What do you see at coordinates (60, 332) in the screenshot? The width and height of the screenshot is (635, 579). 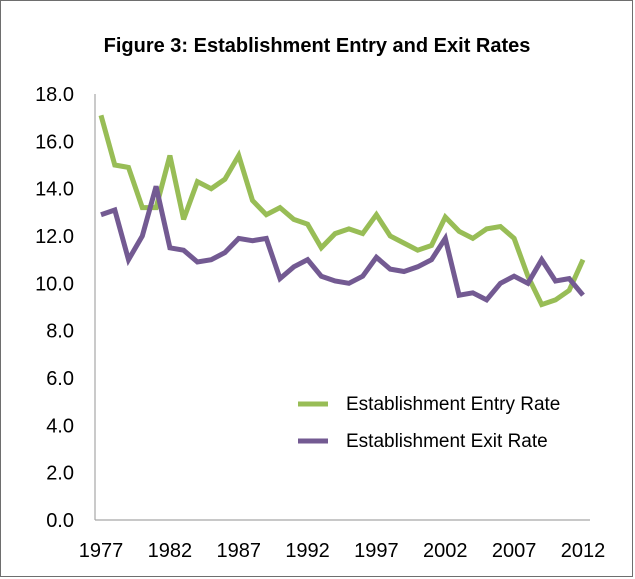 I see `y-tick-label: 8.0` at bounding box center [60, 332].